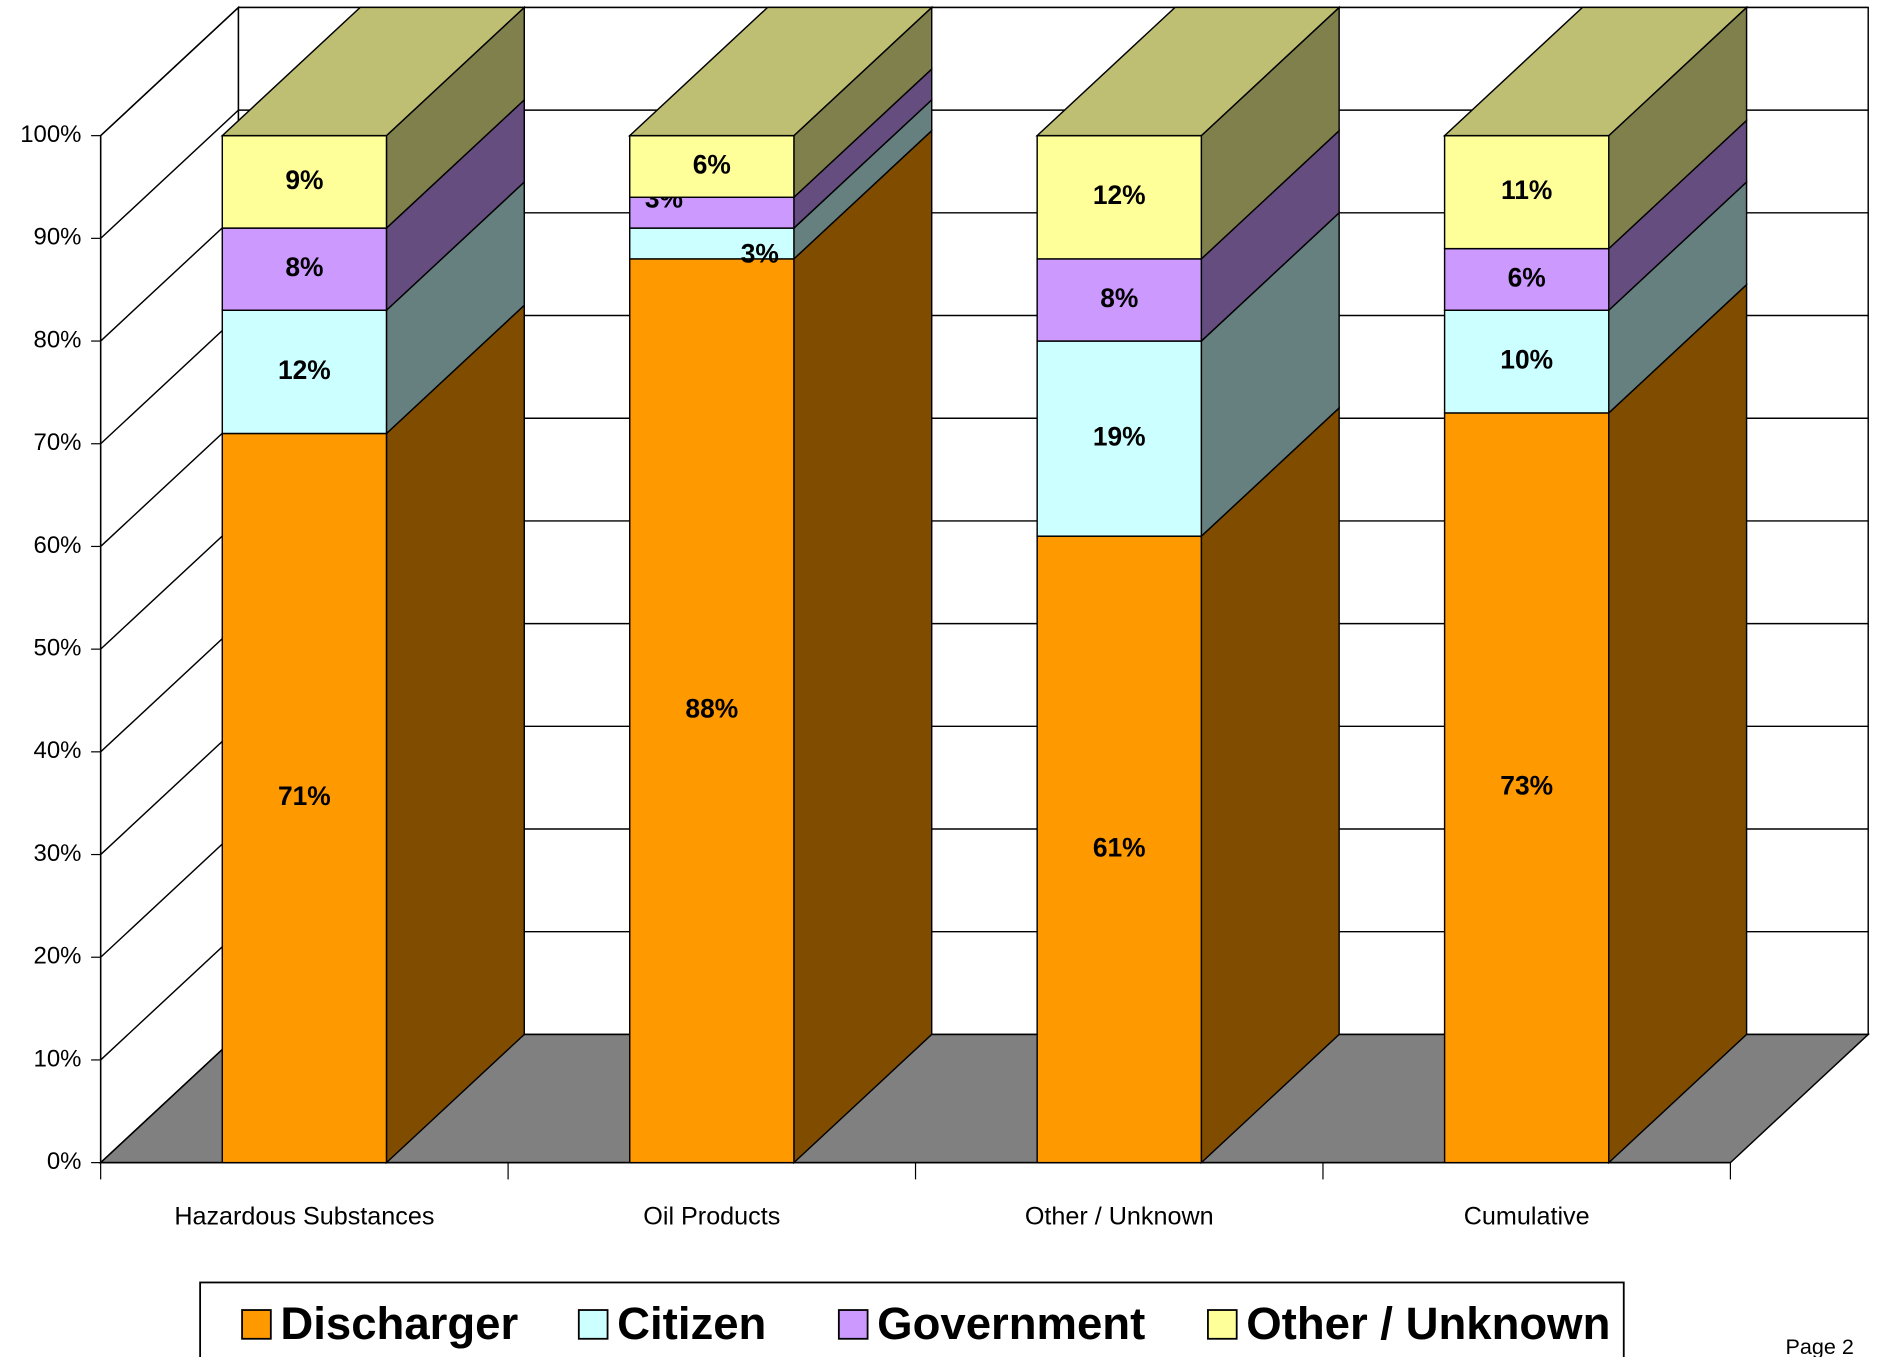  I want to click on data-label: 61%, so click(1119, 847).